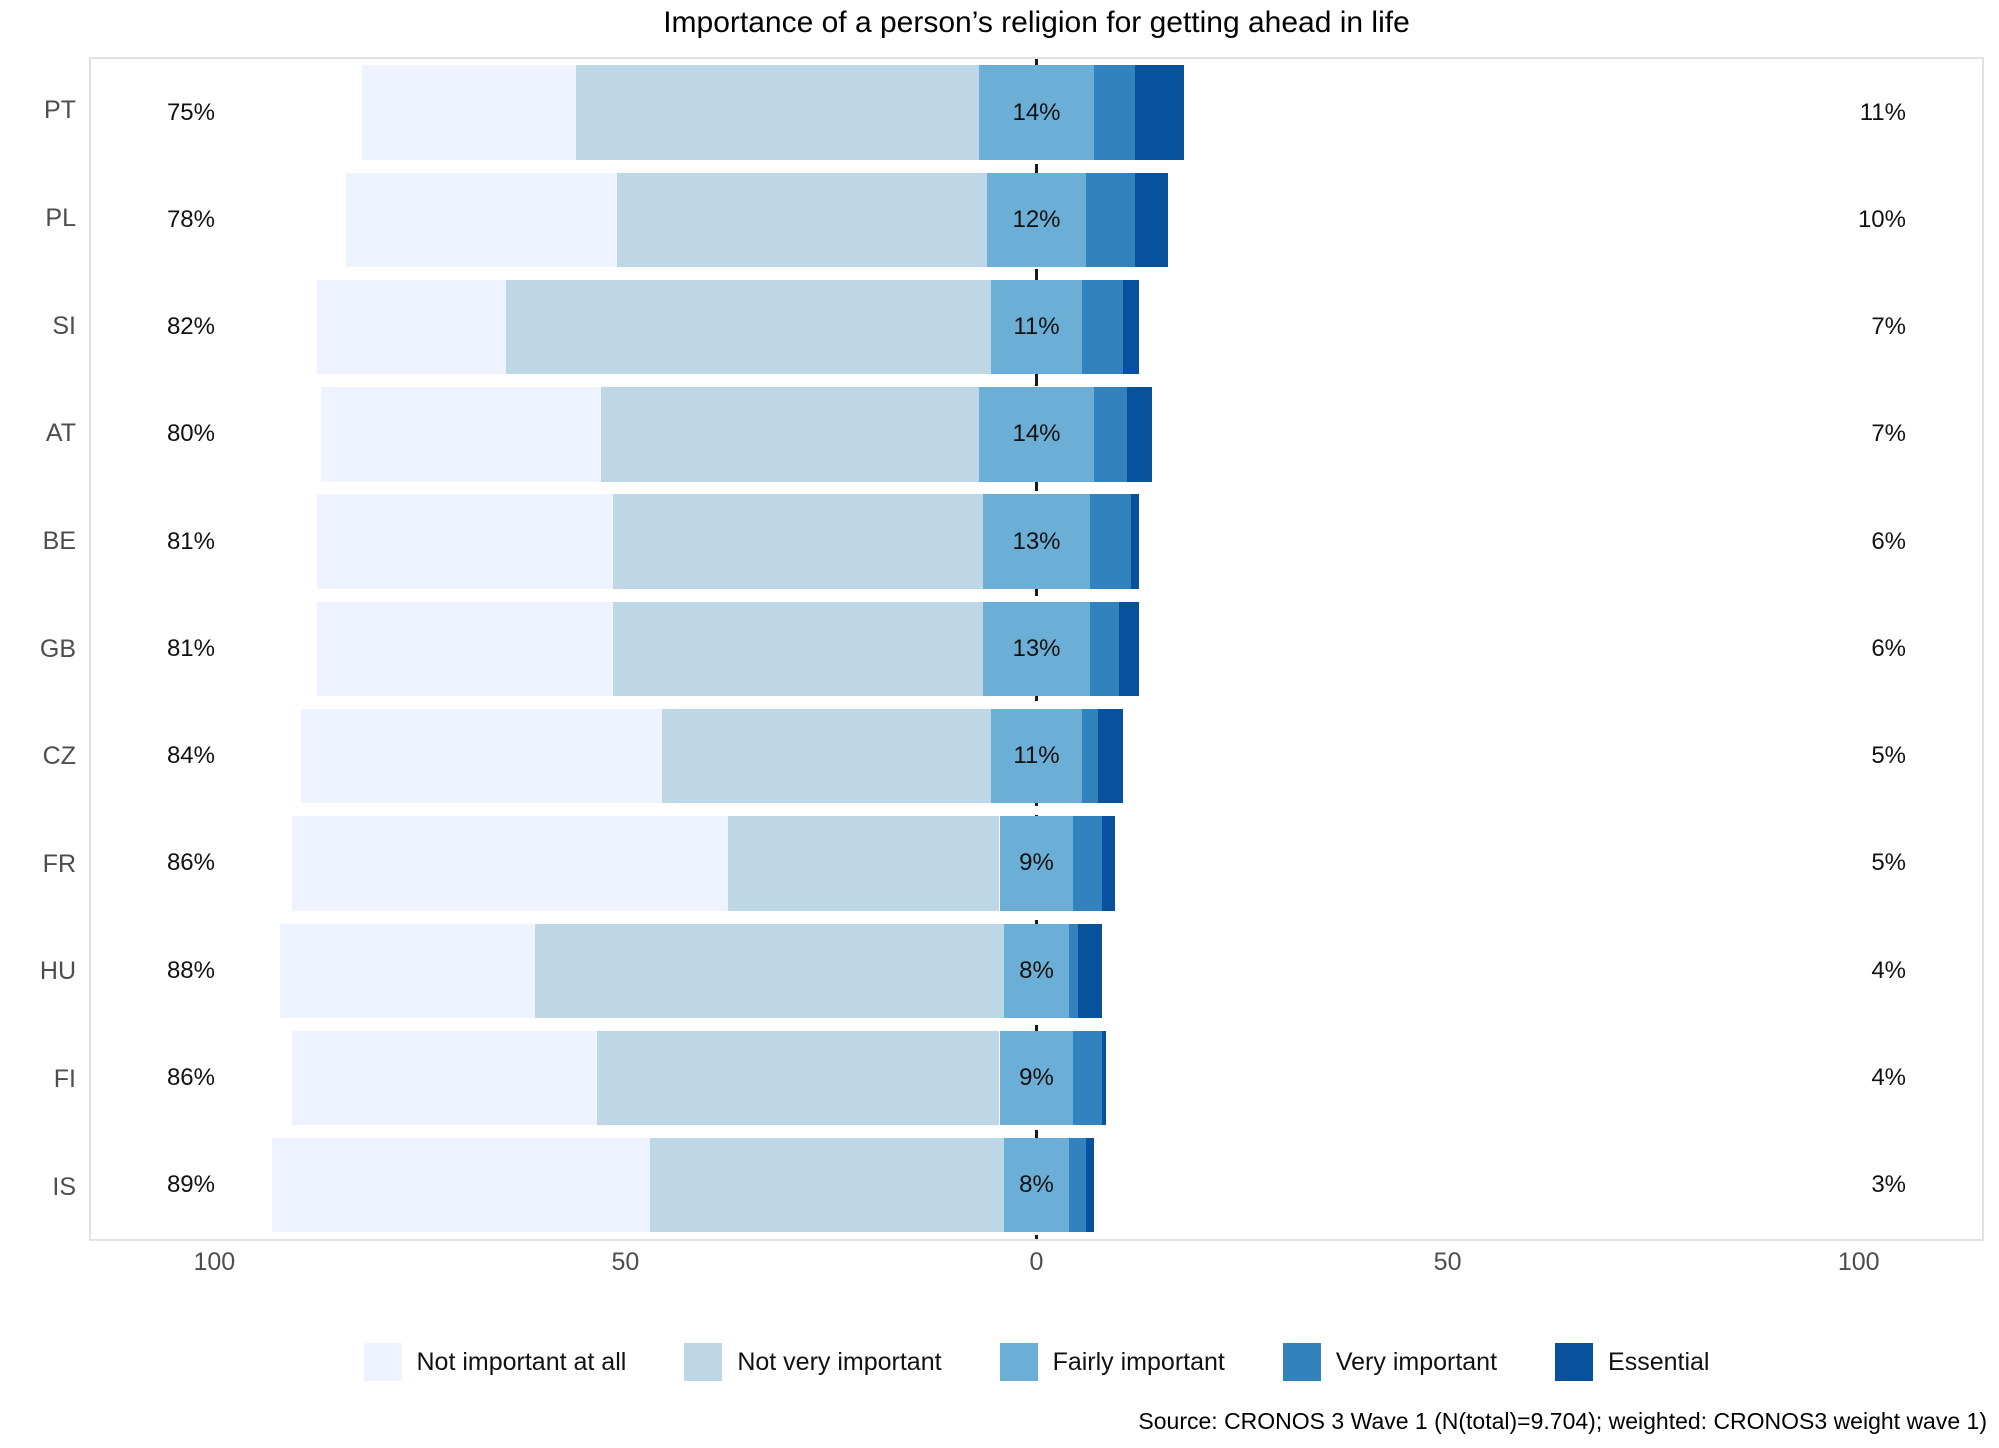 The height and width of the screenshot is (1448, 1999). What do you see at coordinates (1138, 1361) in the screenshot?
I see `legend-label: Fairly important` at bounding box center [1138, 1361].